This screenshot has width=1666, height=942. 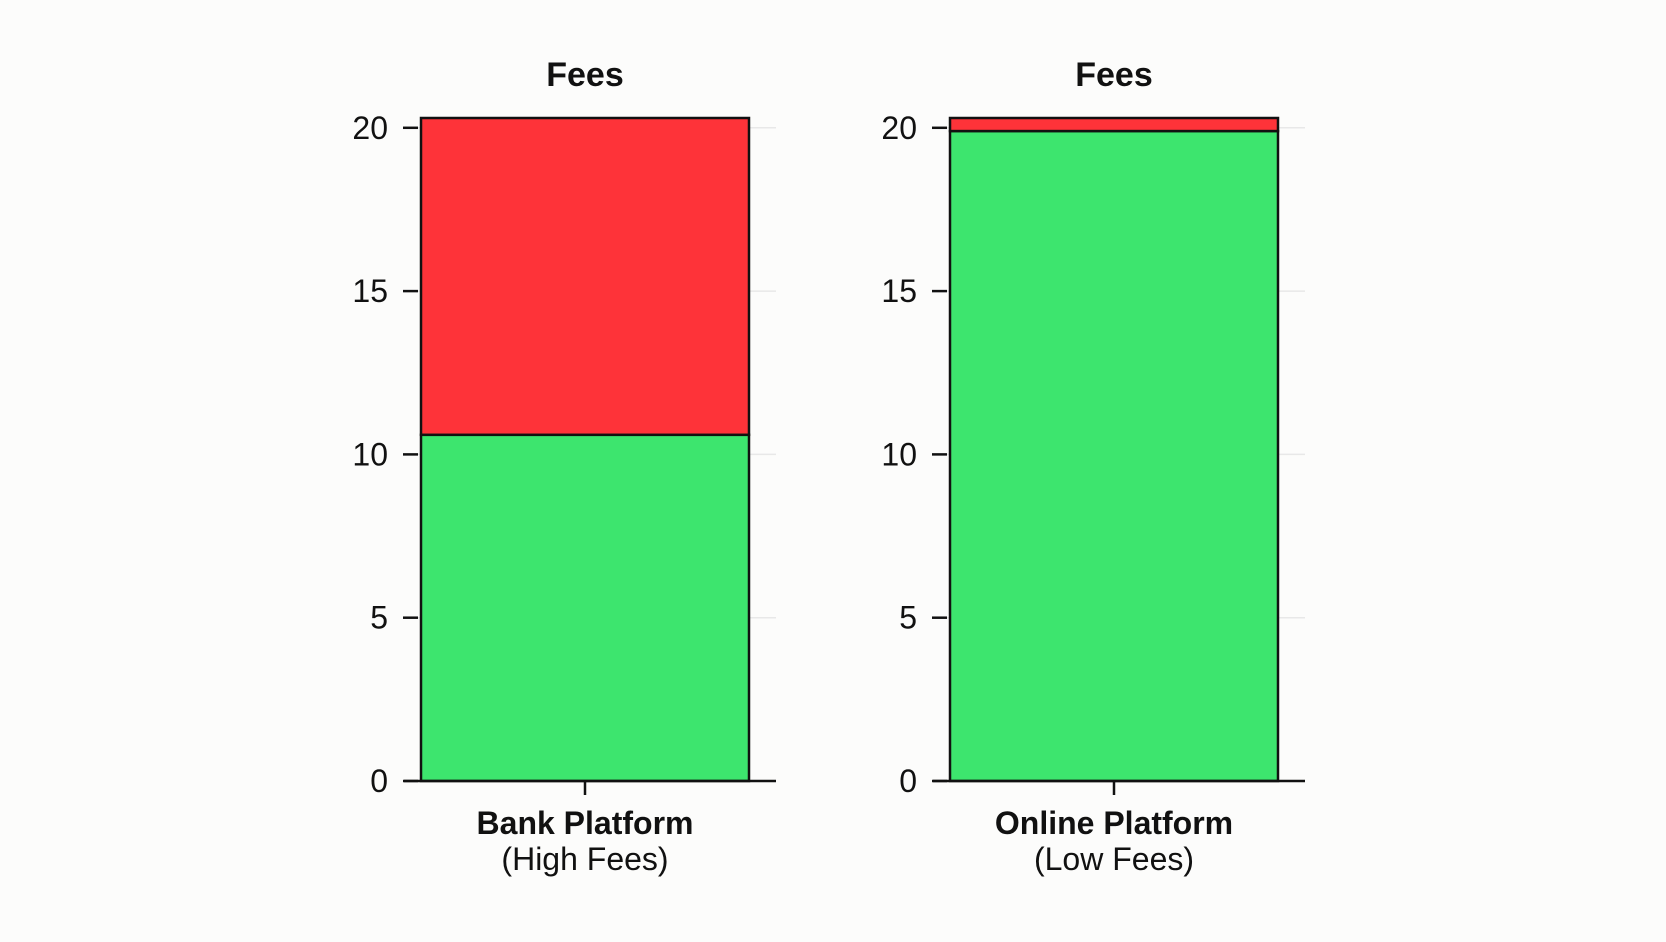 I want to click on category-sublabel: (High Fees), so click(x=584, y=859).